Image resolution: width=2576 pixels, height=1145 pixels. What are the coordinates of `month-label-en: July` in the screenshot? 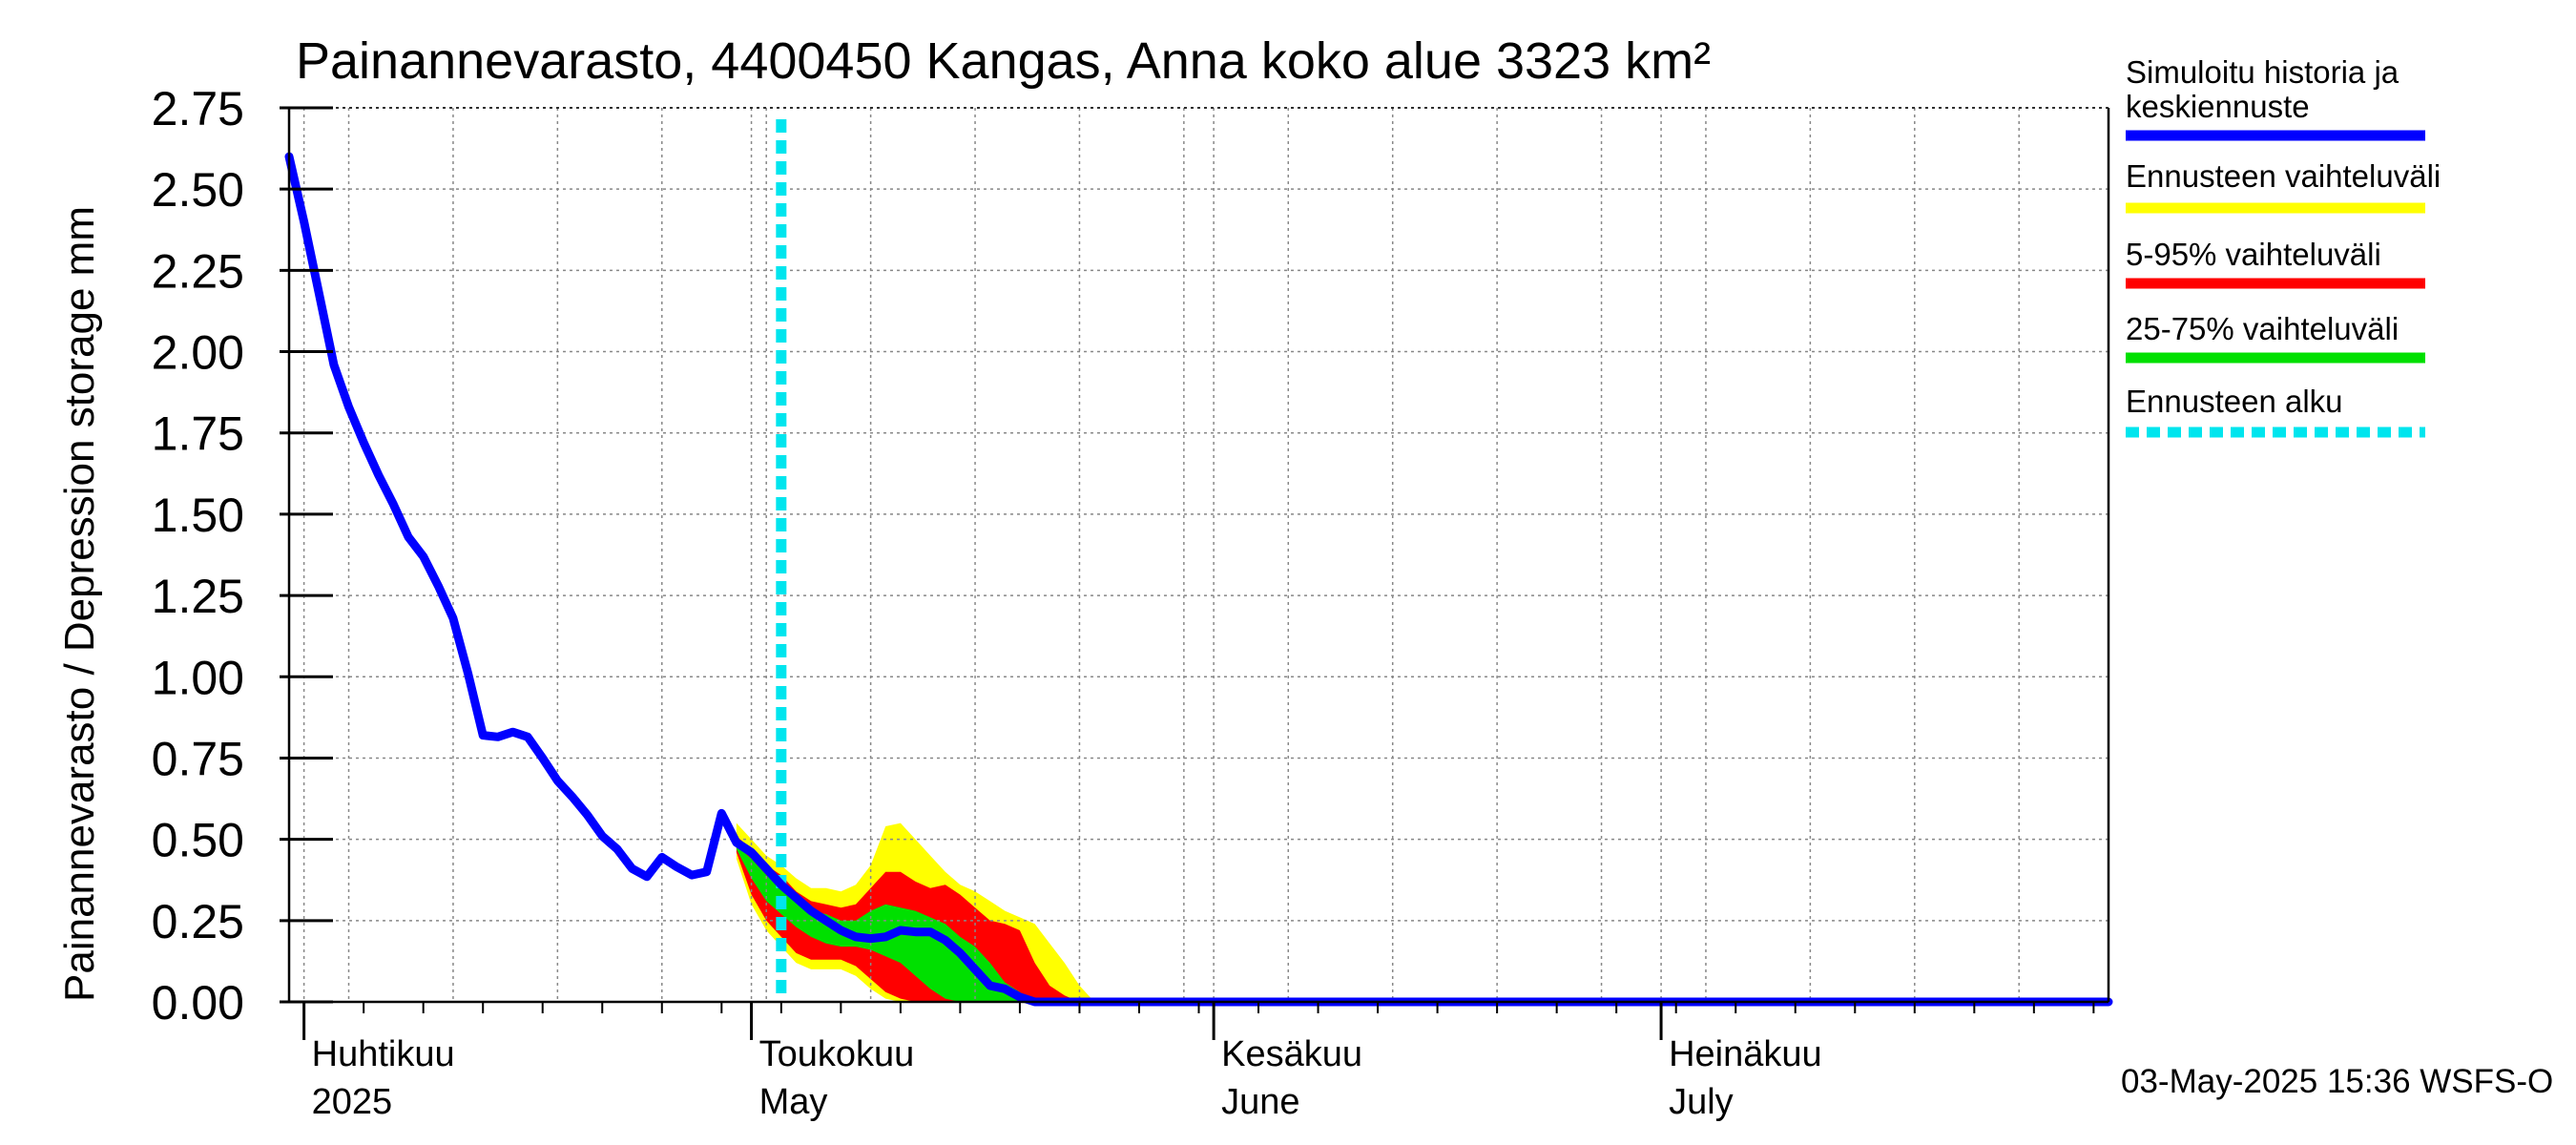 It's located at (1701, 1102).